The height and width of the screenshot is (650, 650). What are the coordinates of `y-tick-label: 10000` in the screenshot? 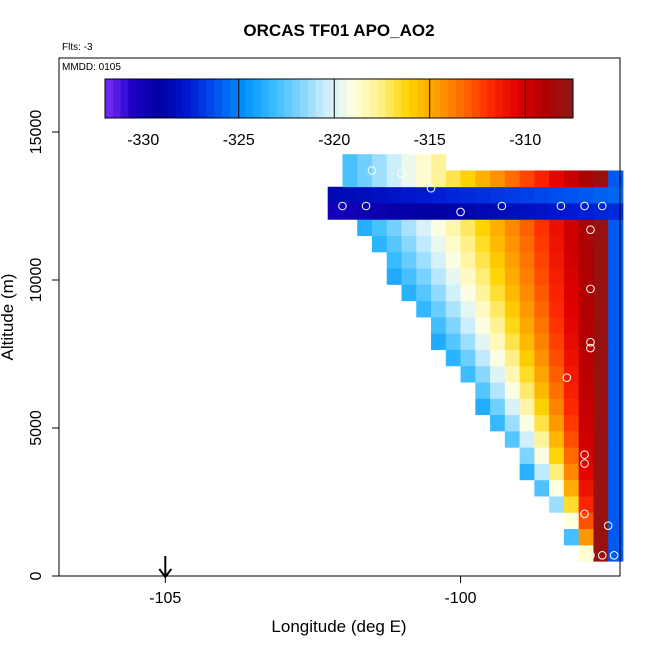 It's located at (36, 280).